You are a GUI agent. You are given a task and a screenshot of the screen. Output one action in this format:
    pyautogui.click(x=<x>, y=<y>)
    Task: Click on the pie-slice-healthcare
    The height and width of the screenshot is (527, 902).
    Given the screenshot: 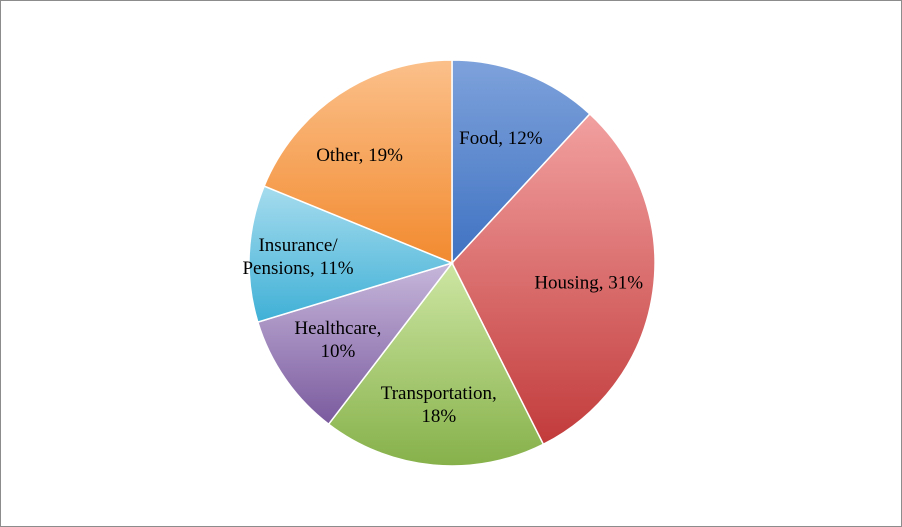 What is the action you would take?
    pyautogui.click(x=355, y=343)
    